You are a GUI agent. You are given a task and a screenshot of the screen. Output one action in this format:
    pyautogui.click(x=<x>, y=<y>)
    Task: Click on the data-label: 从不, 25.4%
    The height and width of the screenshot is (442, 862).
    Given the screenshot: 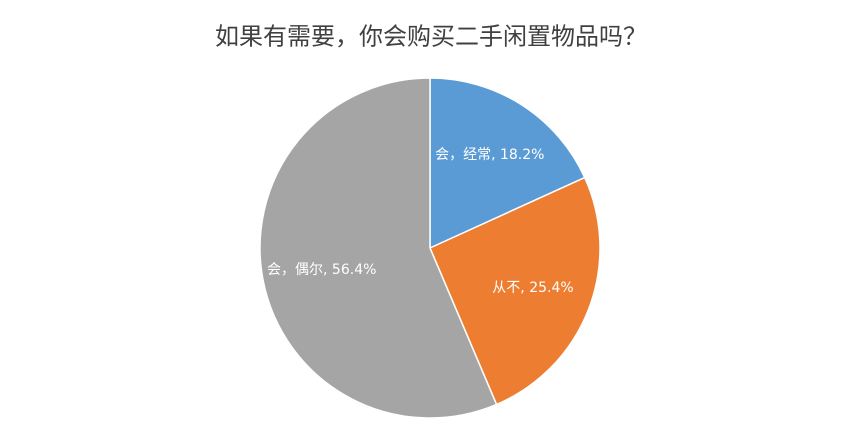 What is the action you would take?
    pyautogui.click(x=532, y=288)
    